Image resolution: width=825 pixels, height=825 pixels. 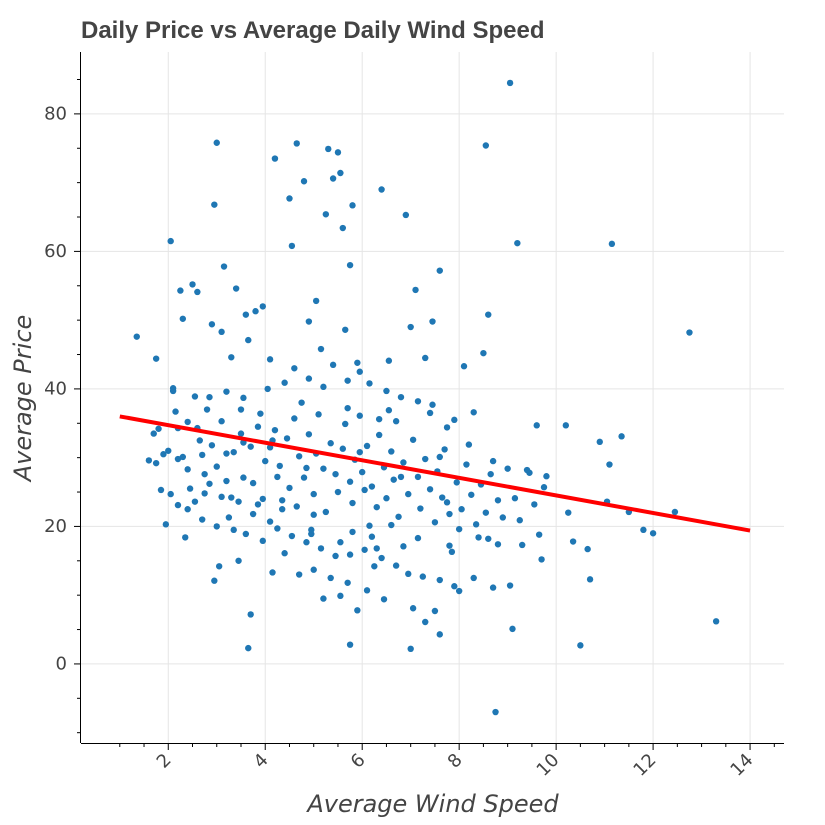 What do you see at coordinates (435, 473) in the screenshot?
I see `trend-line-group` at bounding box center [435, 473].